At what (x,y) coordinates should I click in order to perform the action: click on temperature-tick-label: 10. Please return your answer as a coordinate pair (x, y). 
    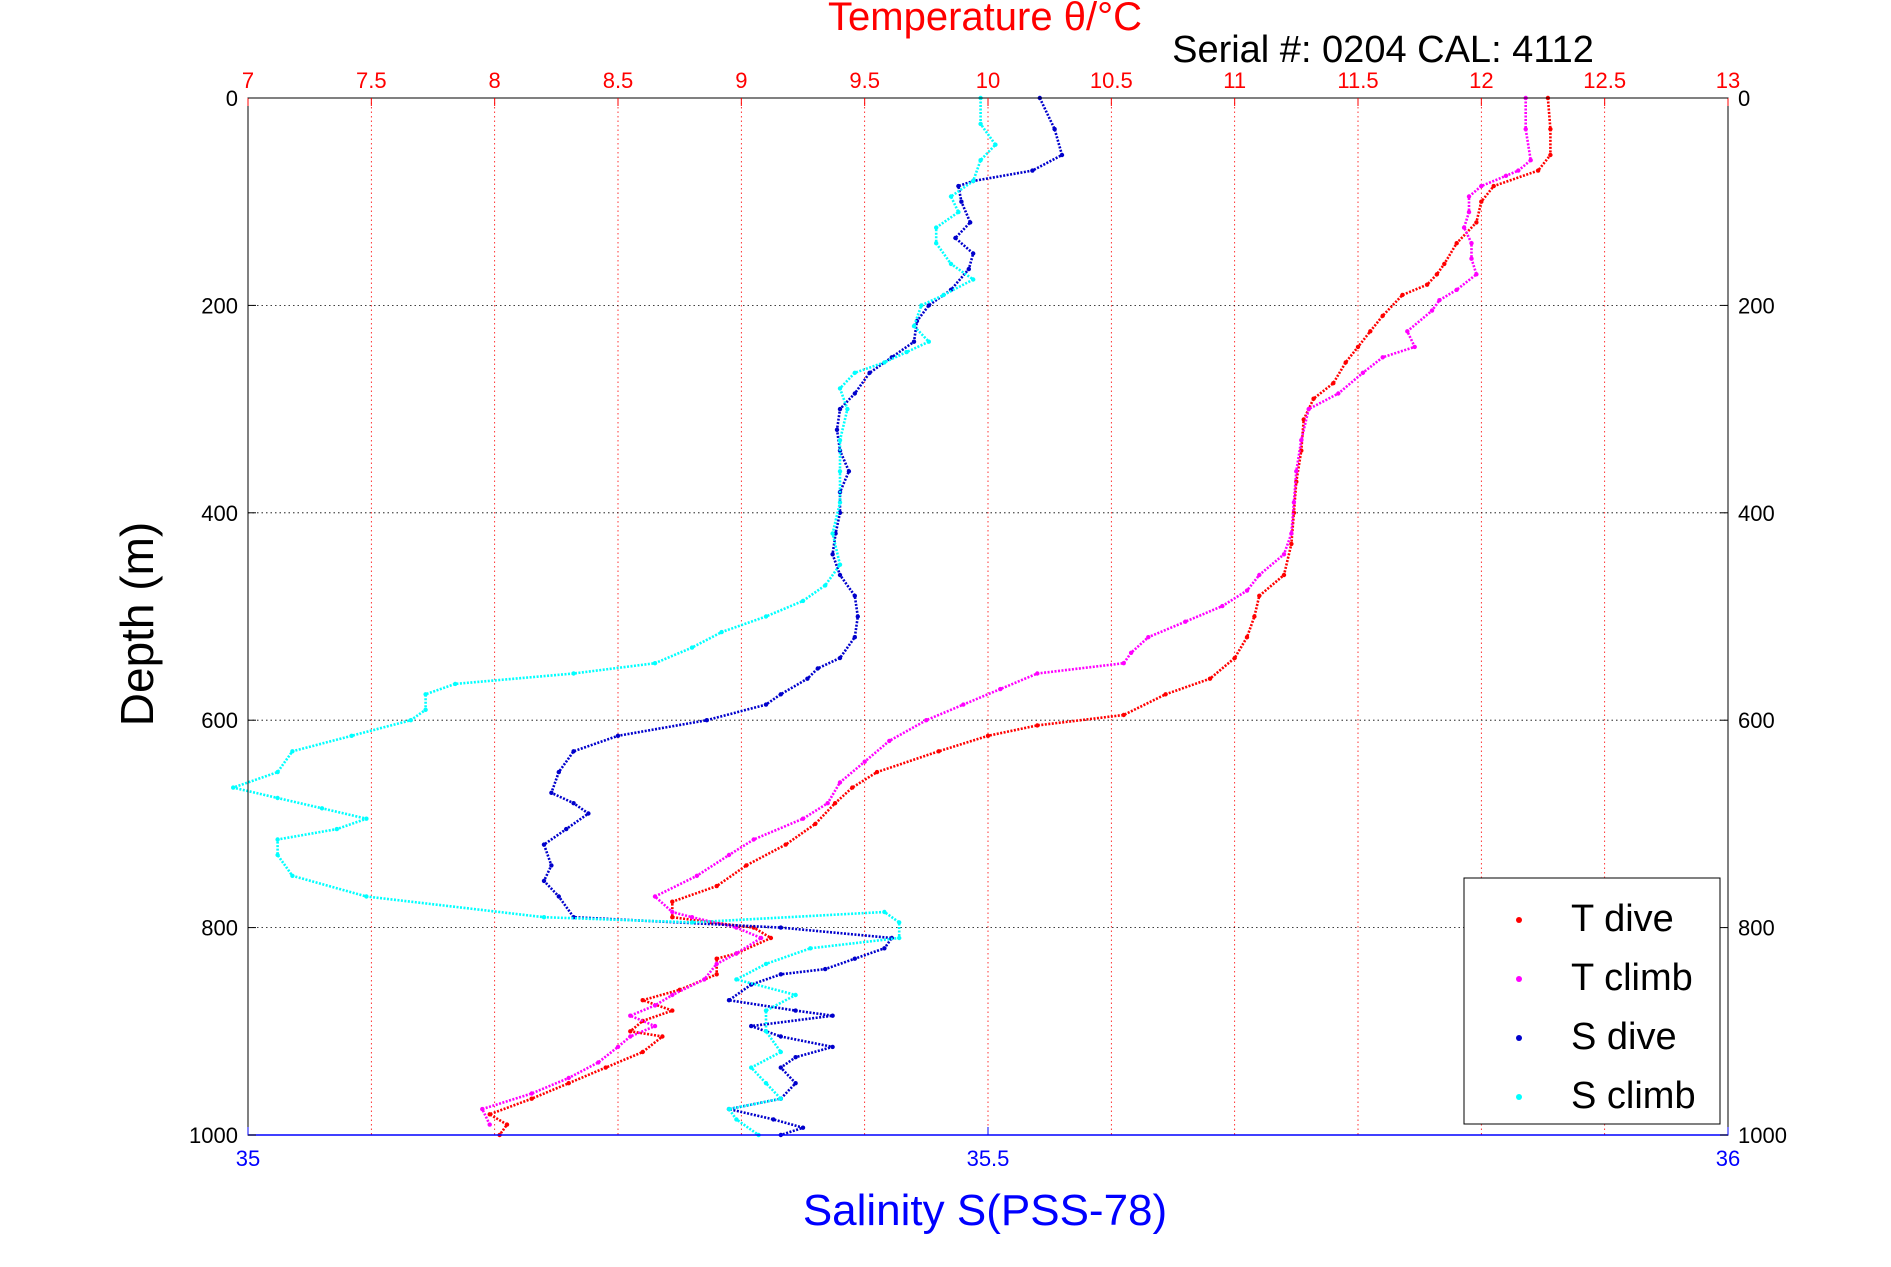
    Looking at the image, I should click on (988, 80).